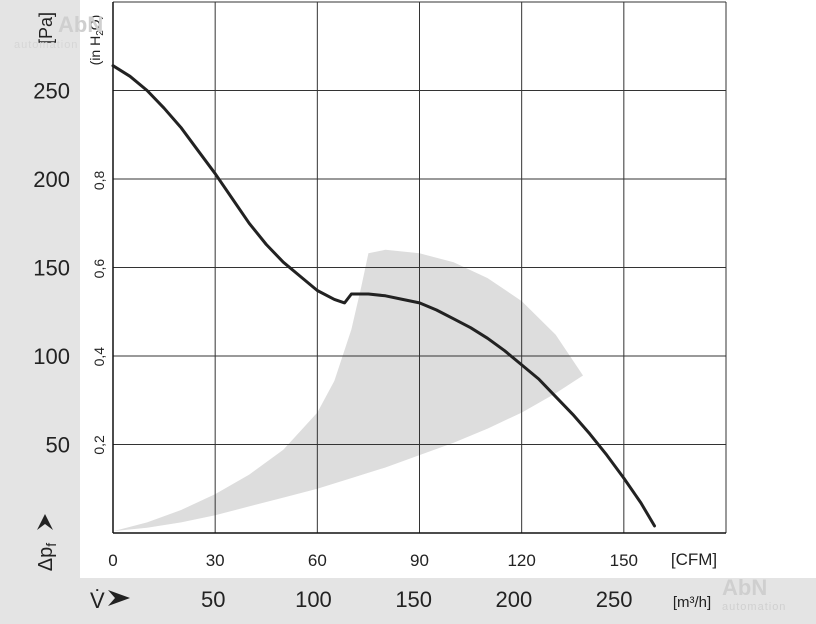 The height and width of the screenshot is (624, 816). Describe the element at coordinates (45, 522) in the screenshot. I see `y-arrow-icon` at that location.